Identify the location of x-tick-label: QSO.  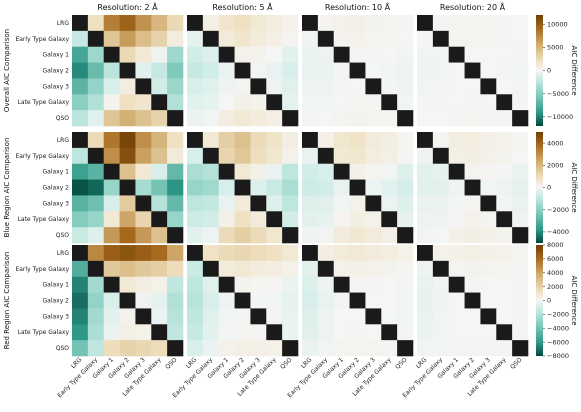
(286, 363).